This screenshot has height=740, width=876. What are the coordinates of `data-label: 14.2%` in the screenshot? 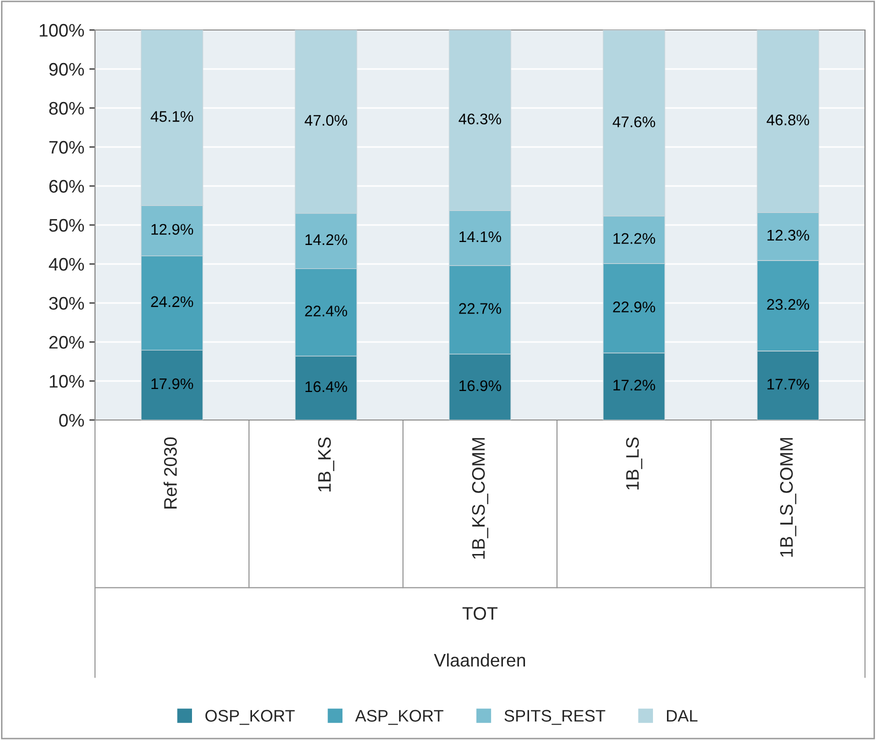 It's located at (327, 240).